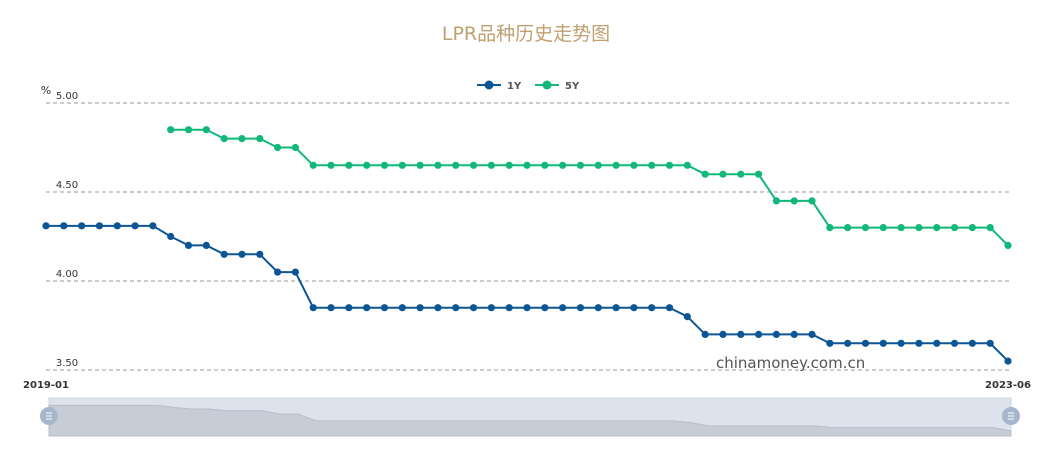 The height and width of the screenshot is (456, 1049). Describe the element at coordinates (49, 416) in the screenshot. I see `slider-handle-left` at that location.